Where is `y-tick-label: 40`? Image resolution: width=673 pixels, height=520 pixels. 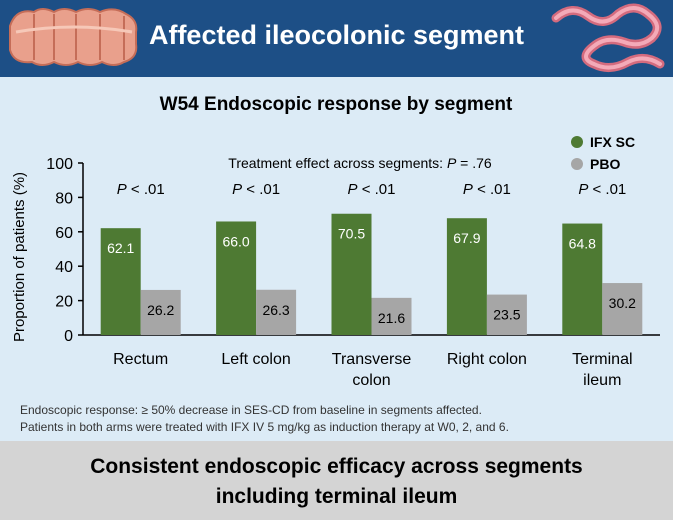
y-tick-label: 40 is located at coordinates (64, 267).